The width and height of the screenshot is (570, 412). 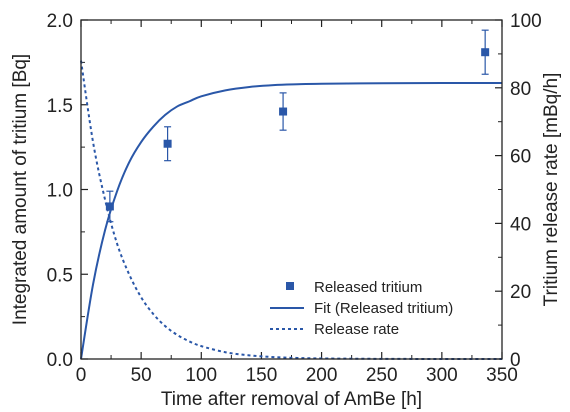 I want to click on y-axis-label: Integrated amount of tritium [Bq], so click(x=20, y=189).